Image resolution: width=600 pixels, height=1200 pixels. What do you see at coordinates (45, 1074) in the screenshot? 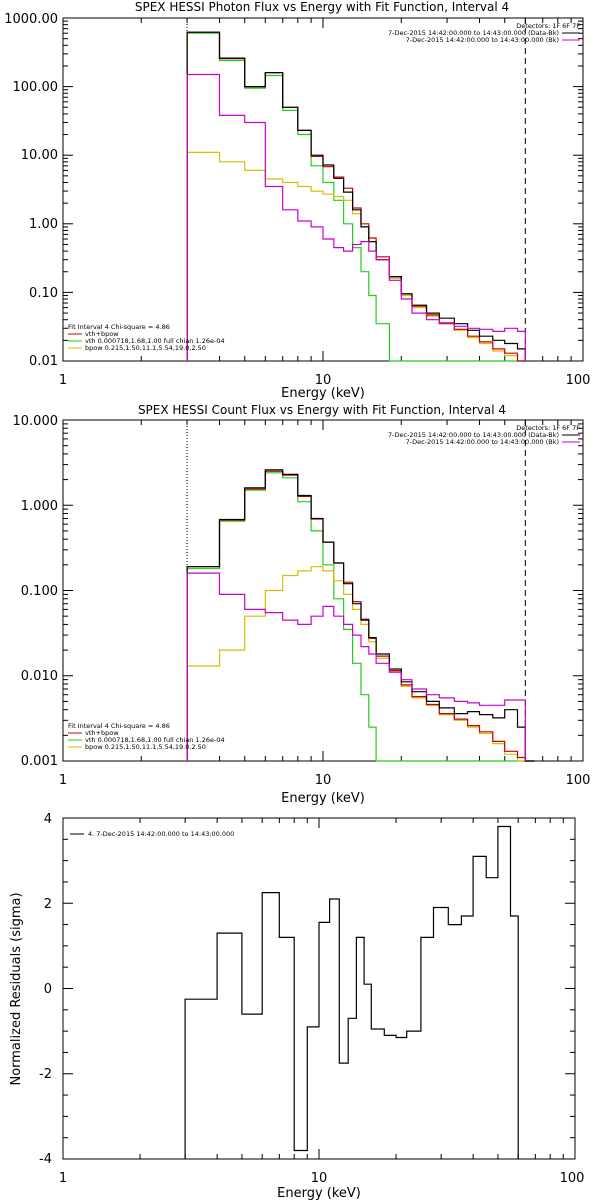
I see `residuals-y-tick-label: -2` at bounding box center [45, 1074].